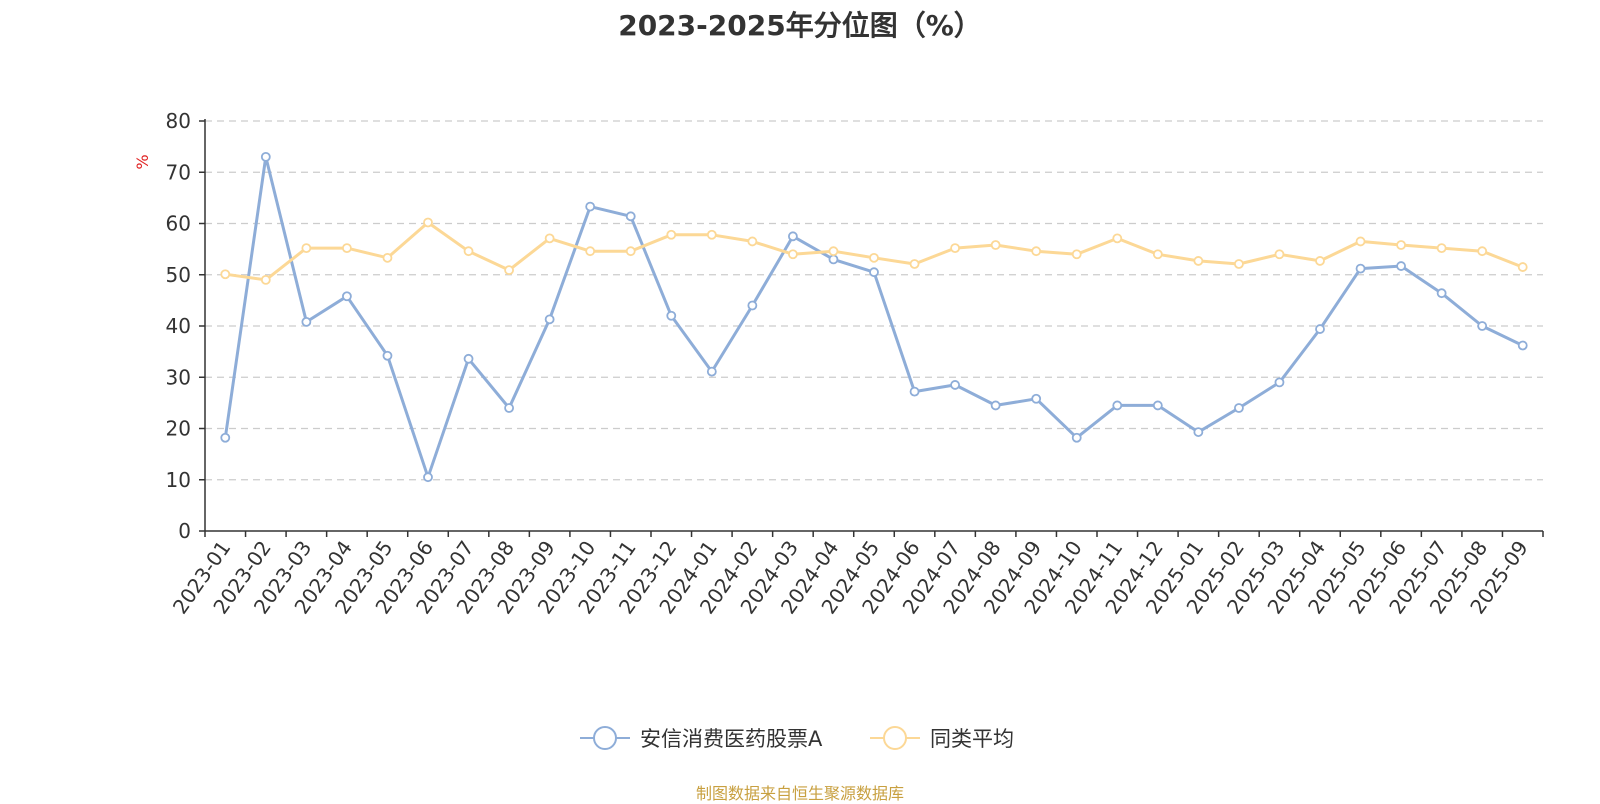 The width and height of the screenshot is (1600, 804). I want to click on y-tick-label: 20, so click(178, 429).